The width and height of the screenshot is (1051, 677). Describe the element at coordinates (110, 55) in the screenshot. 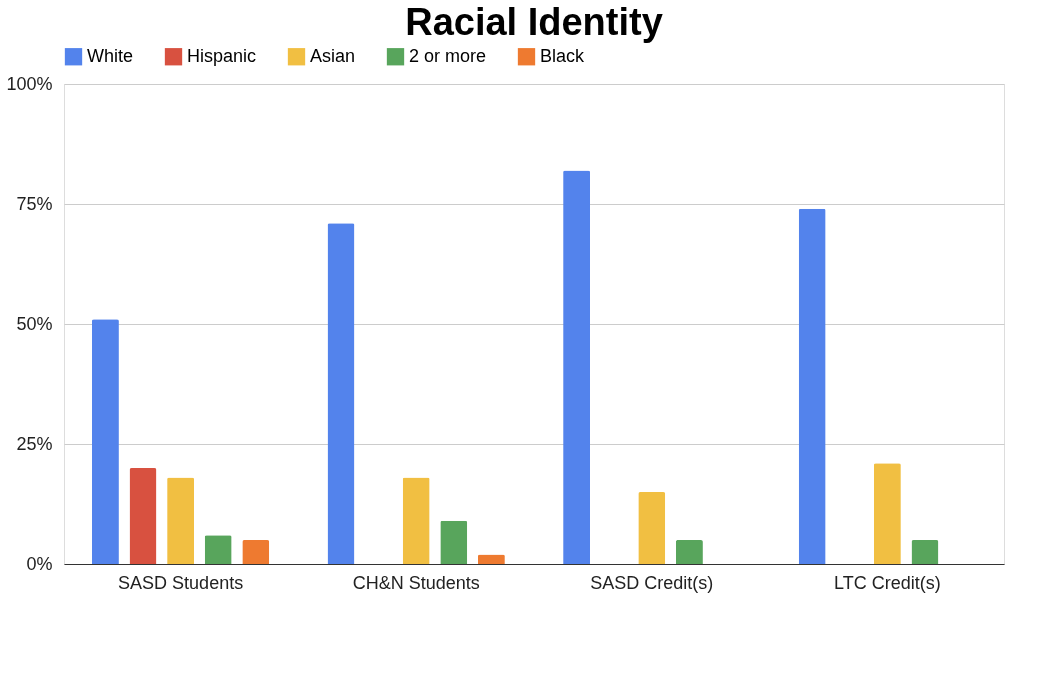

I see `legend-label: White` at that location.